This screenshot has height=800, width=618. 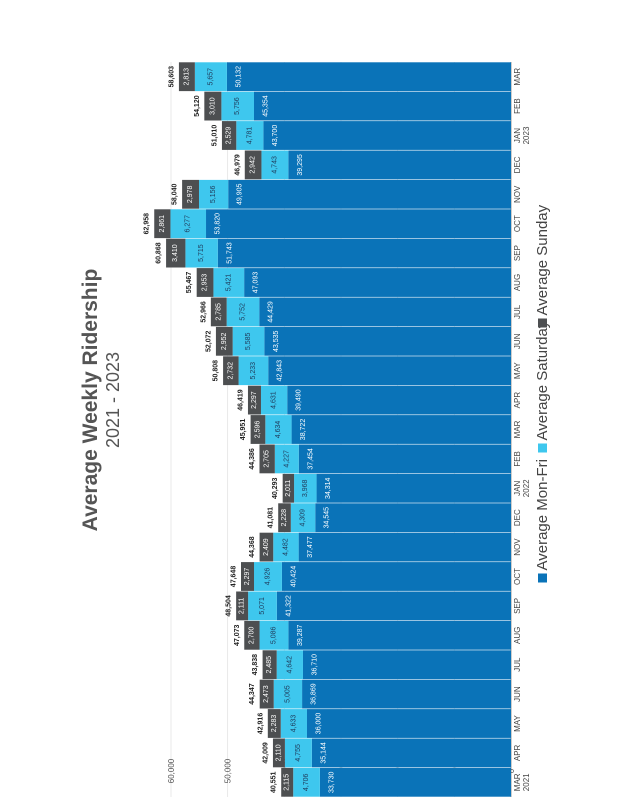 What do you see at coordinates (300, 635) in the screenshot?
I see `data-label: 39,287` at bounding box center [300, 635].